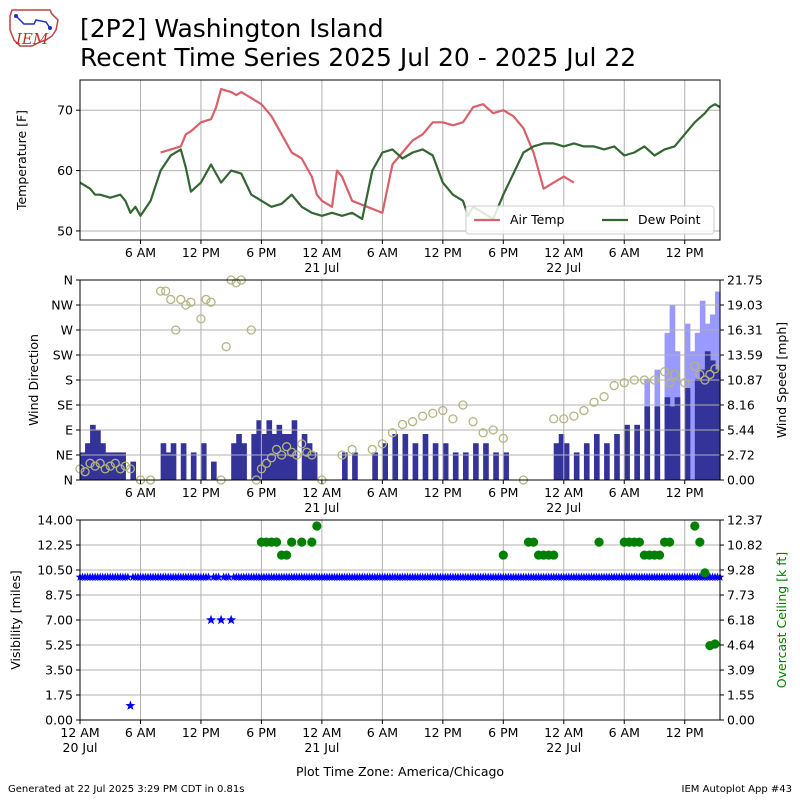 Image resolution: width=800 pixels, height=800 pixels. What do you see at coordinates (741, 569) in the screenshot?
I see `y-right-tick-label: 9.28` at bounding box center [741, 569].